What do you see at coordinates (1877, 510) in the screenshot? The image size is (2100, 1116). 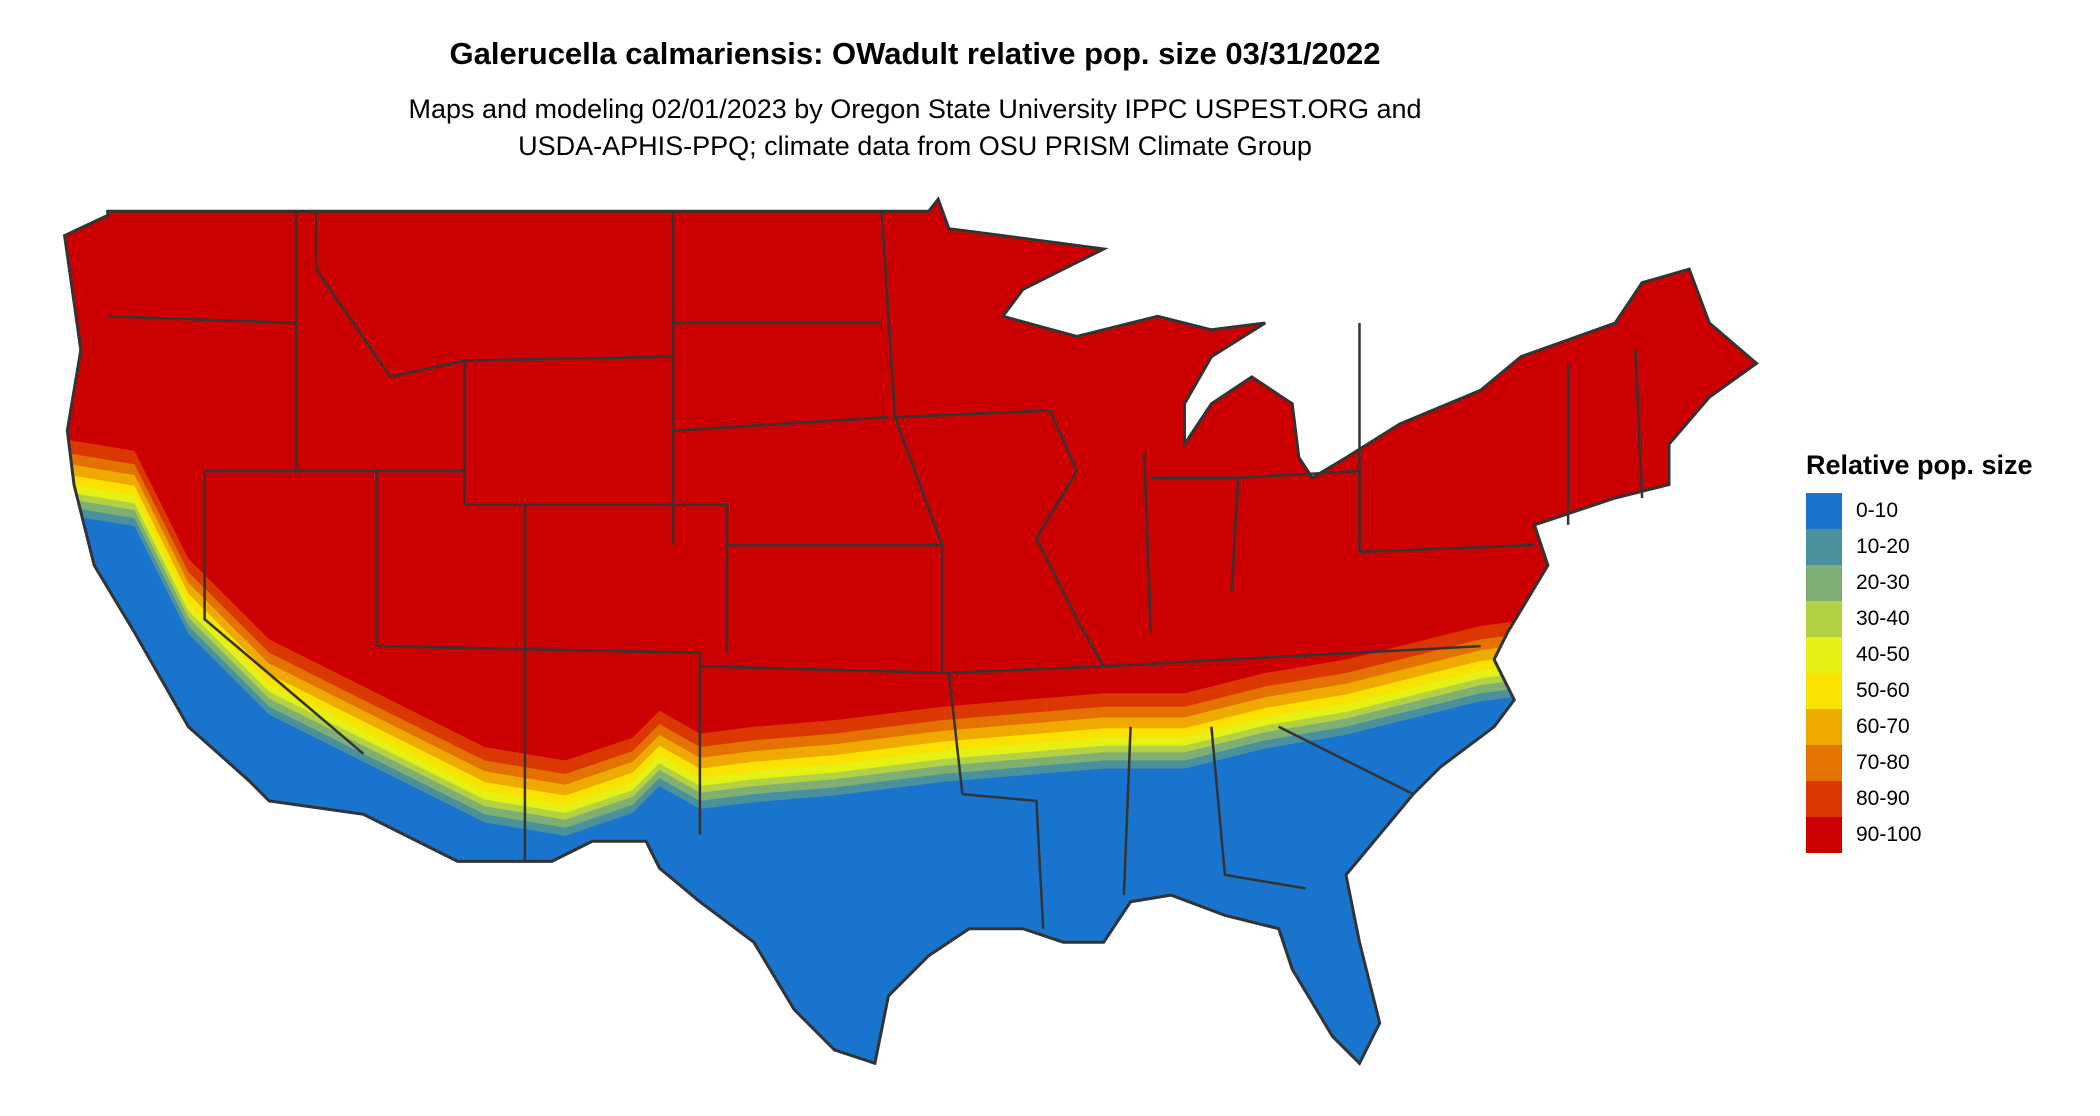 I see `legend-label: 0-10` at bounding box center [1877, 510].